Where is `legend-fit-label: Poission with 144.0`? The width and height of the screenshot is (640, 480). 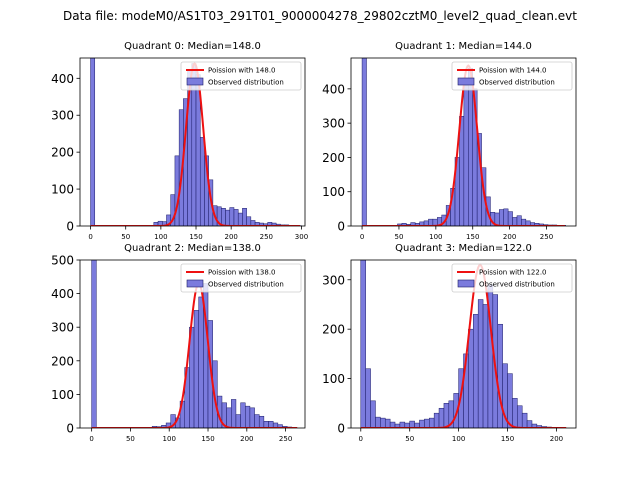 legend-fit-label: Poission with 144.0 is located at coordinates (513, 71).